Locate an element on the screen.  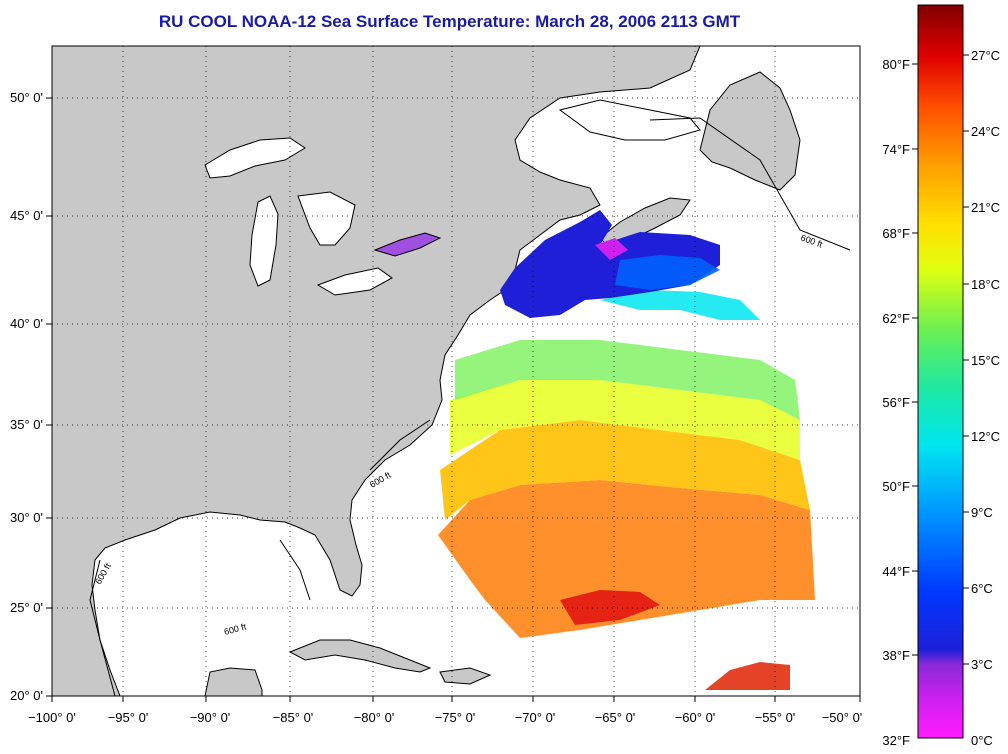
st-lawrence-gulf is located at coordinates (629, 120).